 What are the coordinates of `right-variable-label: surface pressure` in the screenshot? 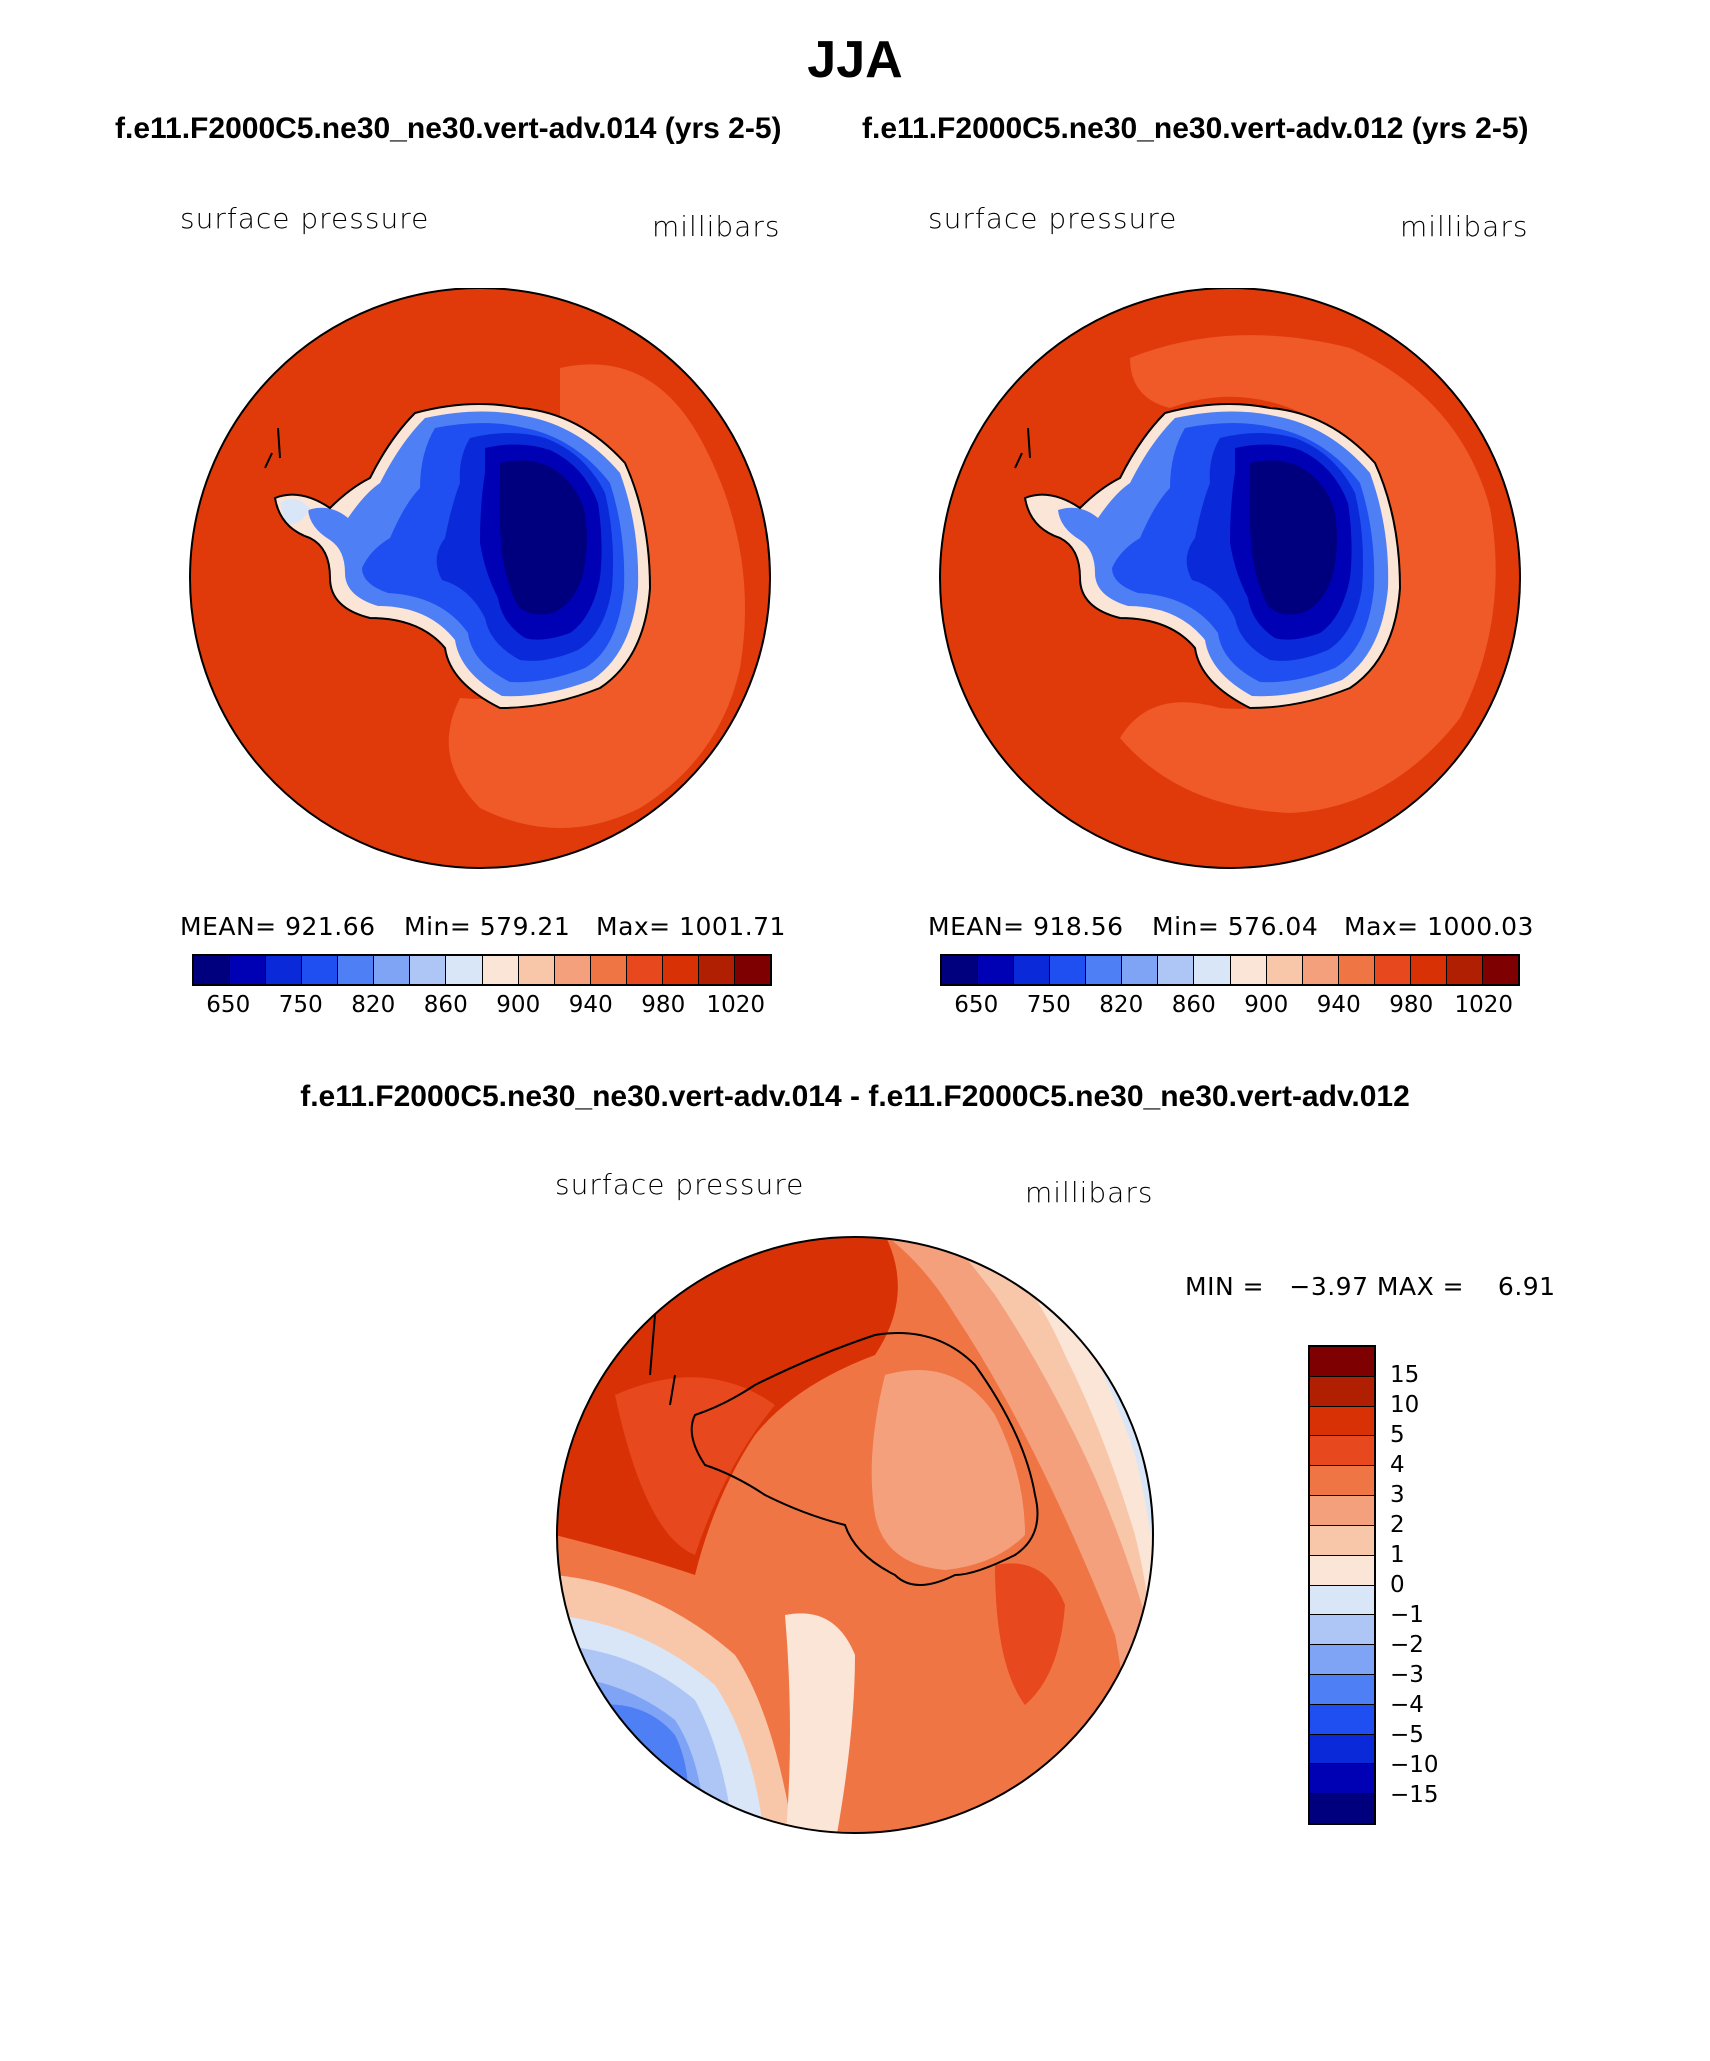 It's located at (1053, 218).